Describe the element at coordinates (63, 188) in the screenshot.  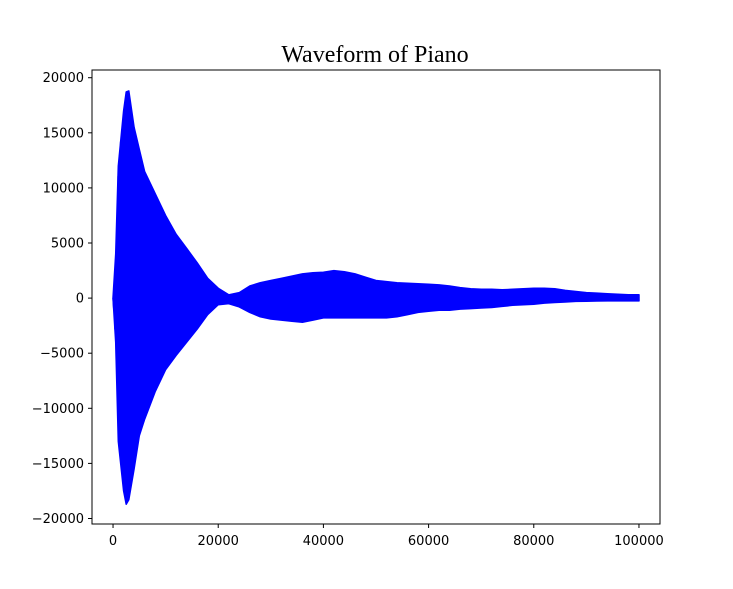
I see `y-tick-label: 10000` at that location.